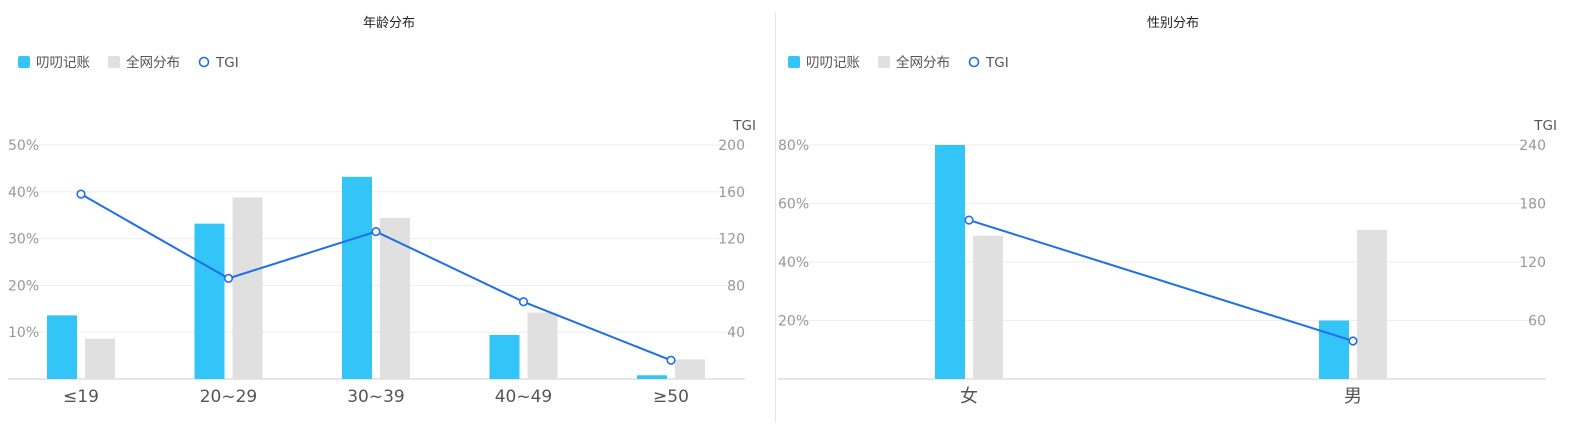  I want to click on category-label: 40~49, so click(524, 397).